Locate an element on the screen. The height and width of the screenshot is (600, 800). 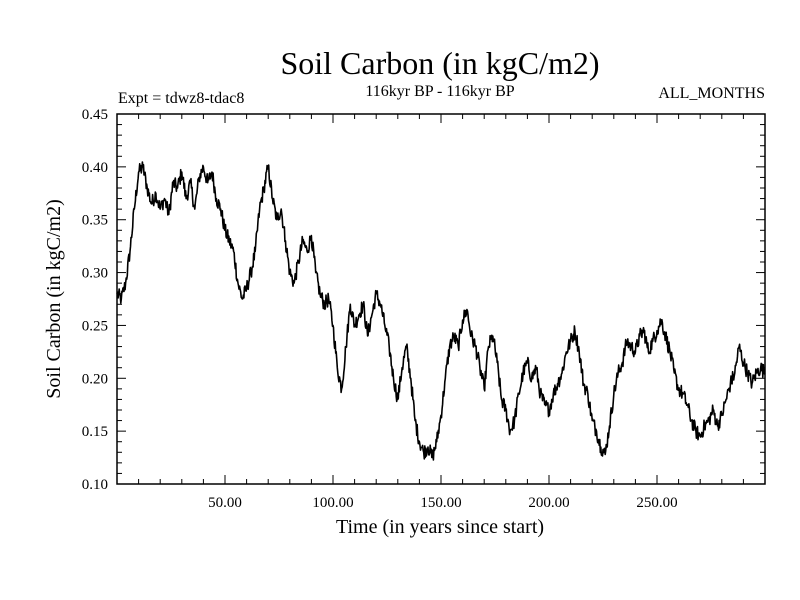
y-tick-labels: 0.10 0.15 0.20 0.25 0.30 0.35 0.40 0.45 is located at coordinates (95, 300).